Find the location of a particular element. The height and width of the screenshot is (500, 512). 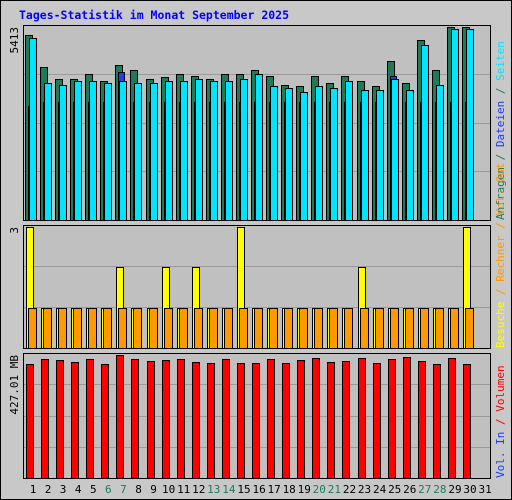

day-label: 14 is located at coordinates (229, 489).